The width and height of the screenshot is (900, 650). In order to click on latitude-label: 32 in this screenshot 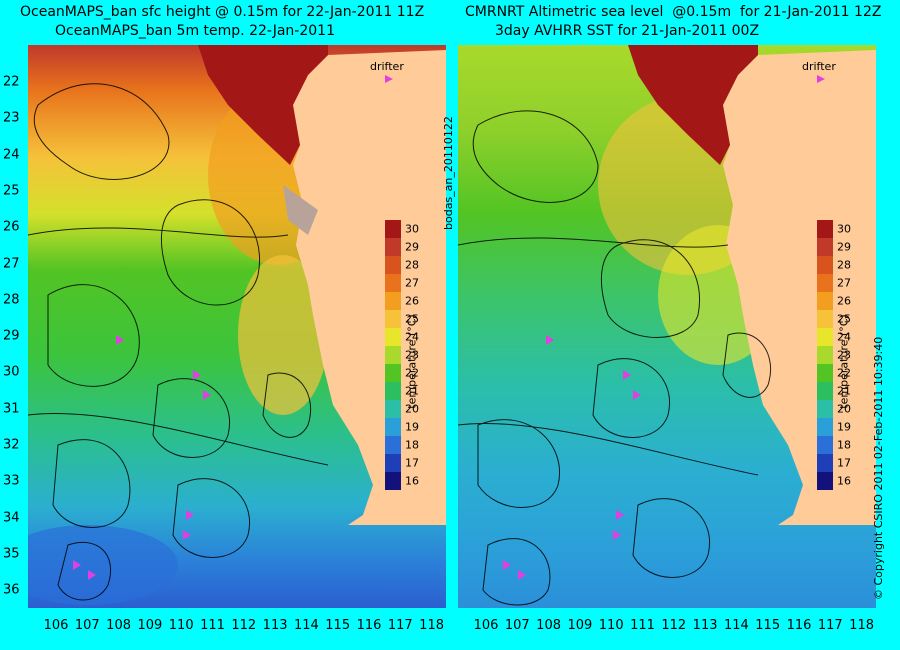, I will do `click(11, 445)`.